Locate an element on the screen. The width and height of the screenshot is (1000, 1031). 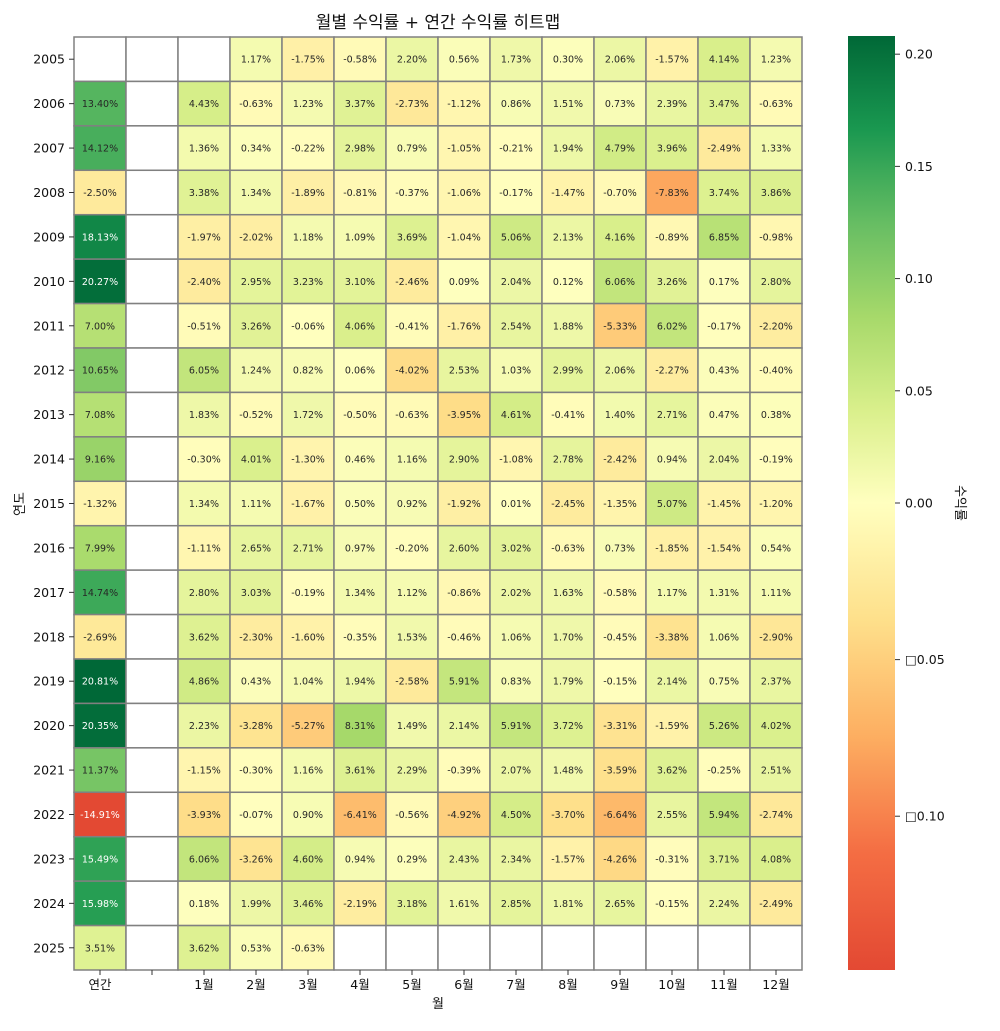
cell-value-label: -0.07% is located at coordinates (256, 815).